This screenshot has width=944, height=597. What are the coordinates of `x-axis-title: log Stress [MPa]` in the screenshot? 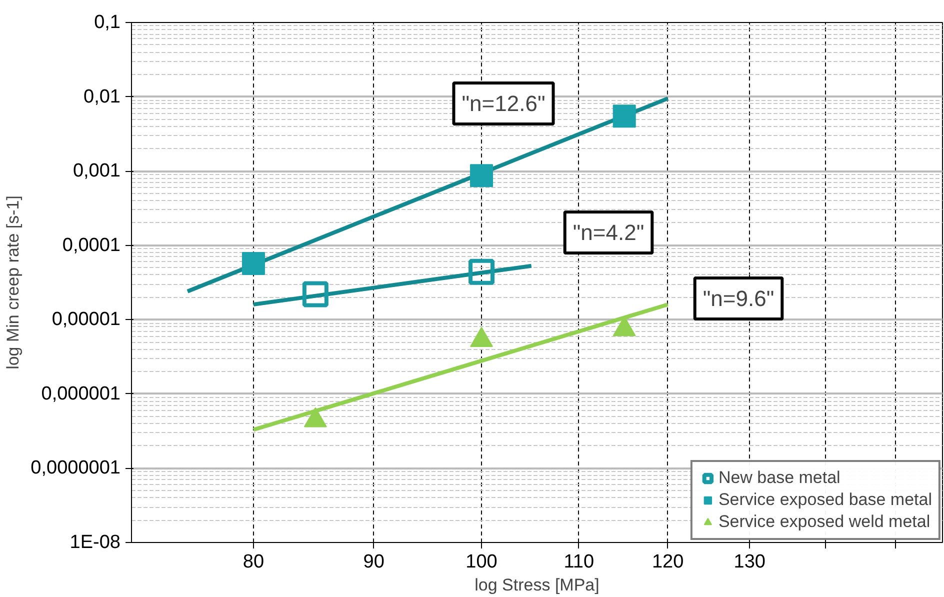 It's located at (537, 585).